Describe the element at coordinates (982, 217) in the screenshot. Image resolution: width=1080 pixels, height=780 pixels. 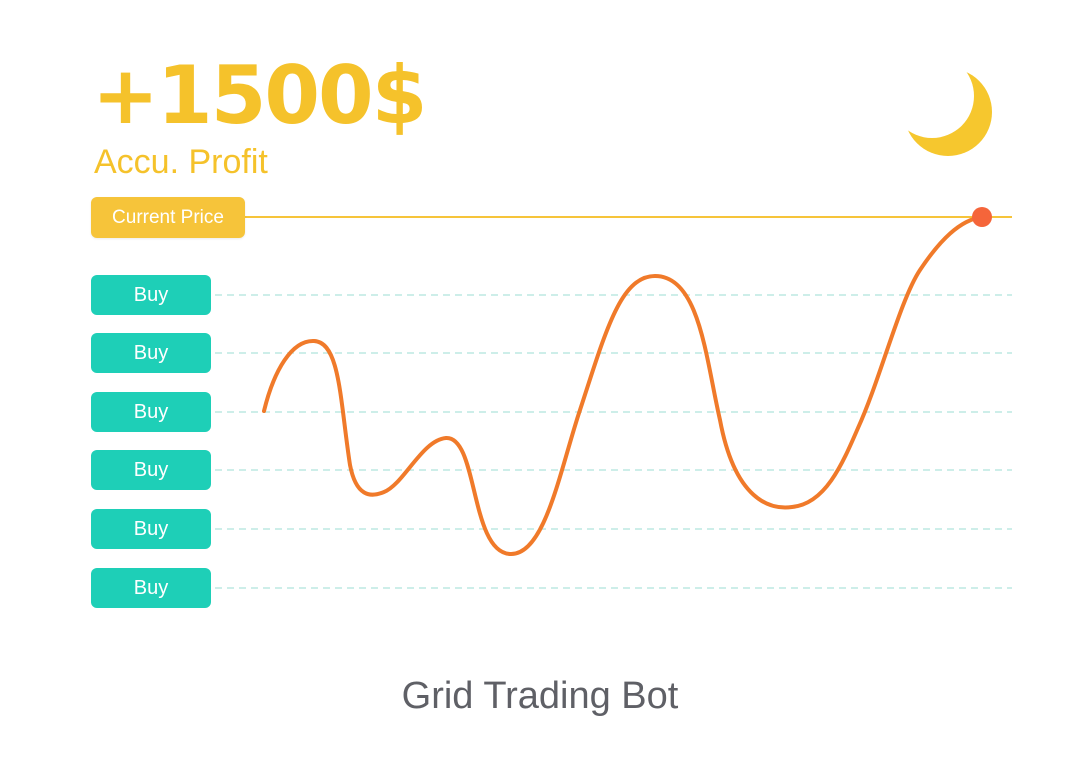
I see `current-price-dot` at that location.